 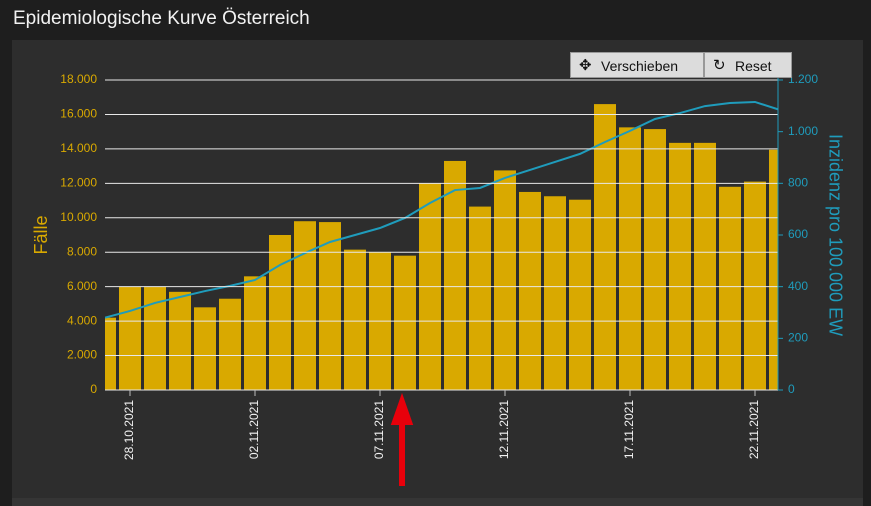 I want to click on y2-tick-label: 800, so click(x=798, y=183).